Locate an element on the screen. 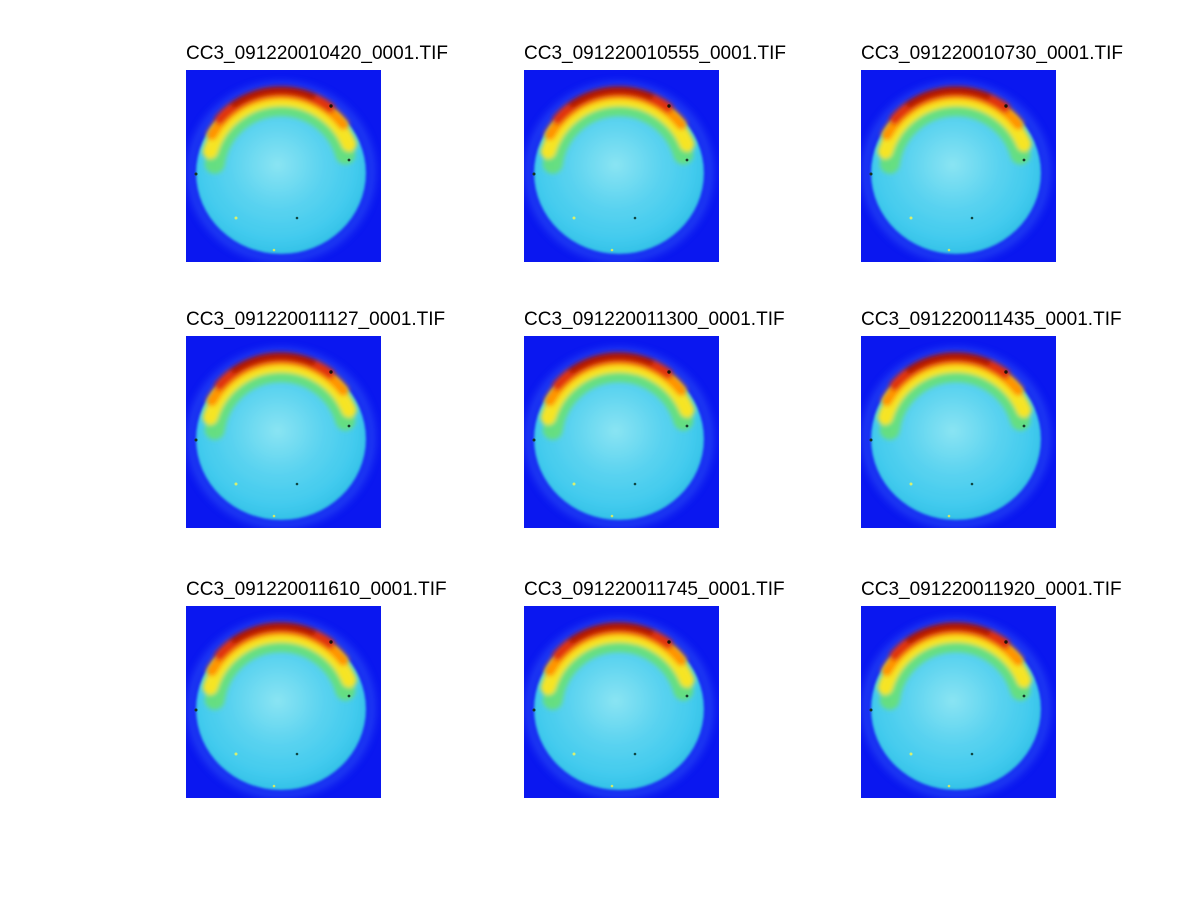 The height and width of the screenshot is (901, 1201). subplot-title: CC3_091220010730_0001.TIF is located at coordinates (992, 53).